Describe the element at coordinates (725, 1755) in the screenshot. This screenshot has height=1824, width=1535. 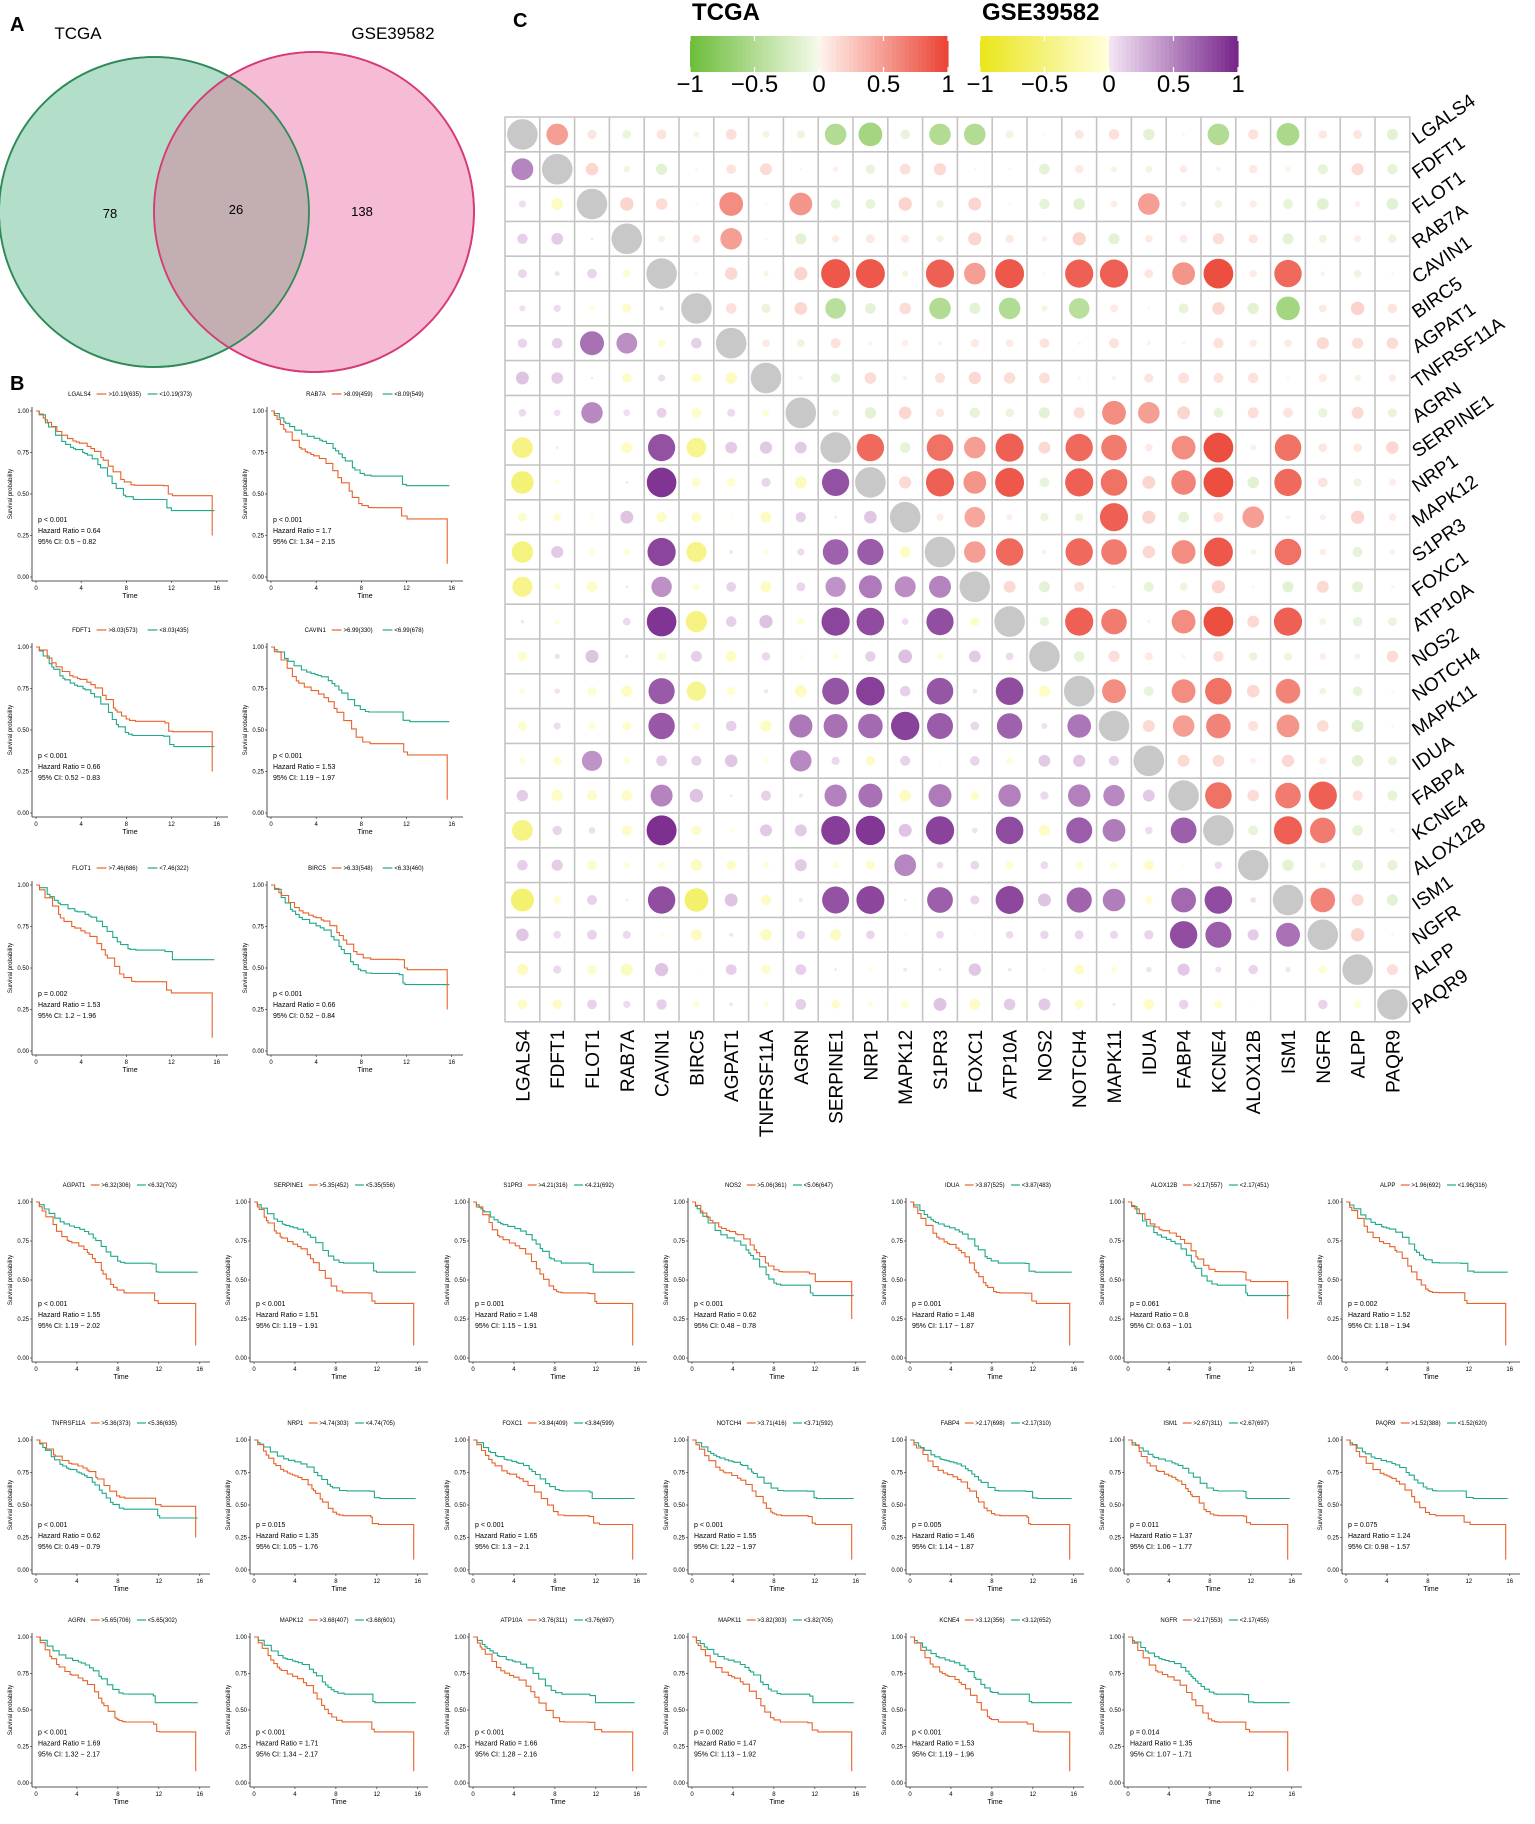
I see `km-ci: 95% CI: 1.13 − 1.92` at that location.